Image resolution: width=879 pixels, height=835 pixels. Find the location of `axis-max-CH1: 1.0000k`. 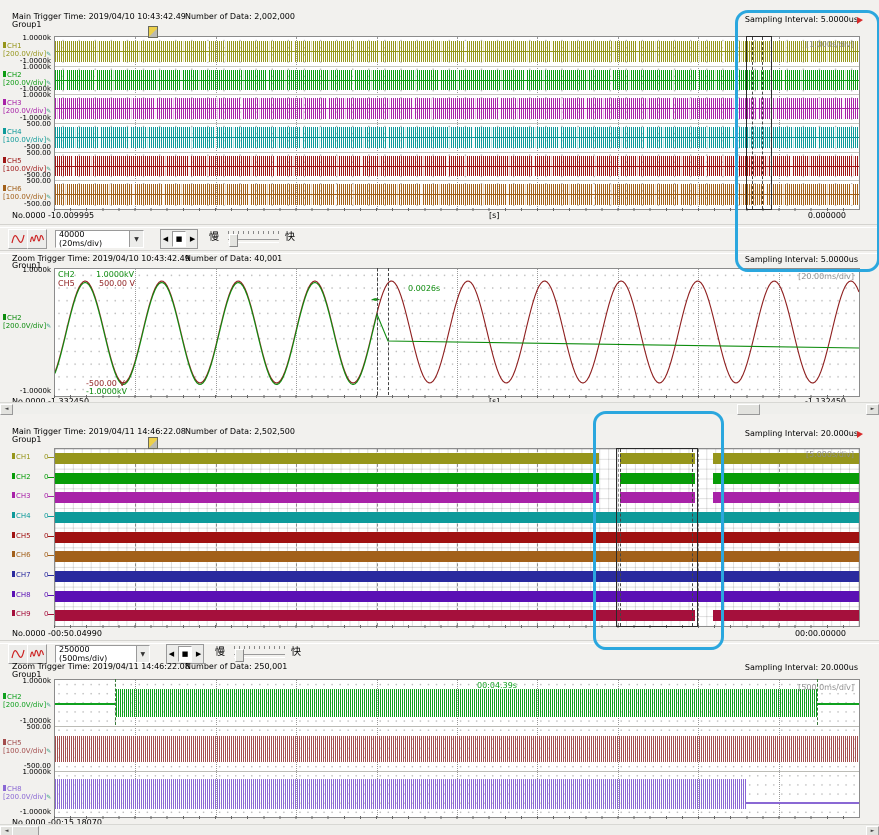

axis-max-CH1: 1.0000k is located at coordinates (36, 38).